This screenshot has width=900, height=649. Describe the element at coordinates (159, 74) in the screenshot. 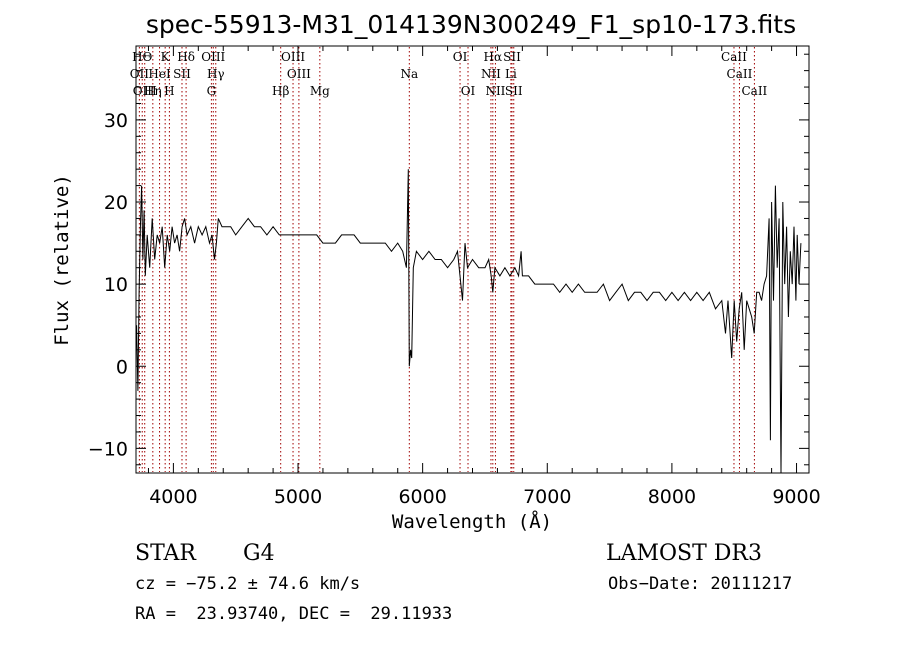

I see `marker-label: HeI` at that location.